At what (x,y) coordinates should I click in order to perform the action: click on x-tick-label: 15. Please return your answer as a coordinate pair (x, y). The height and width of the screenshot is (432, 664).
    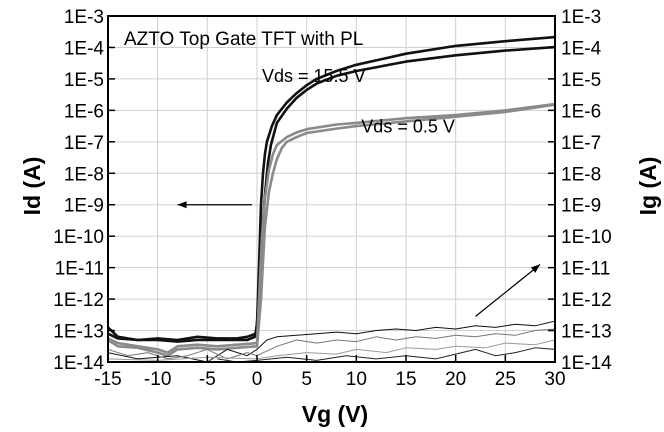
    Looking at the image, I should click on (405, 379).